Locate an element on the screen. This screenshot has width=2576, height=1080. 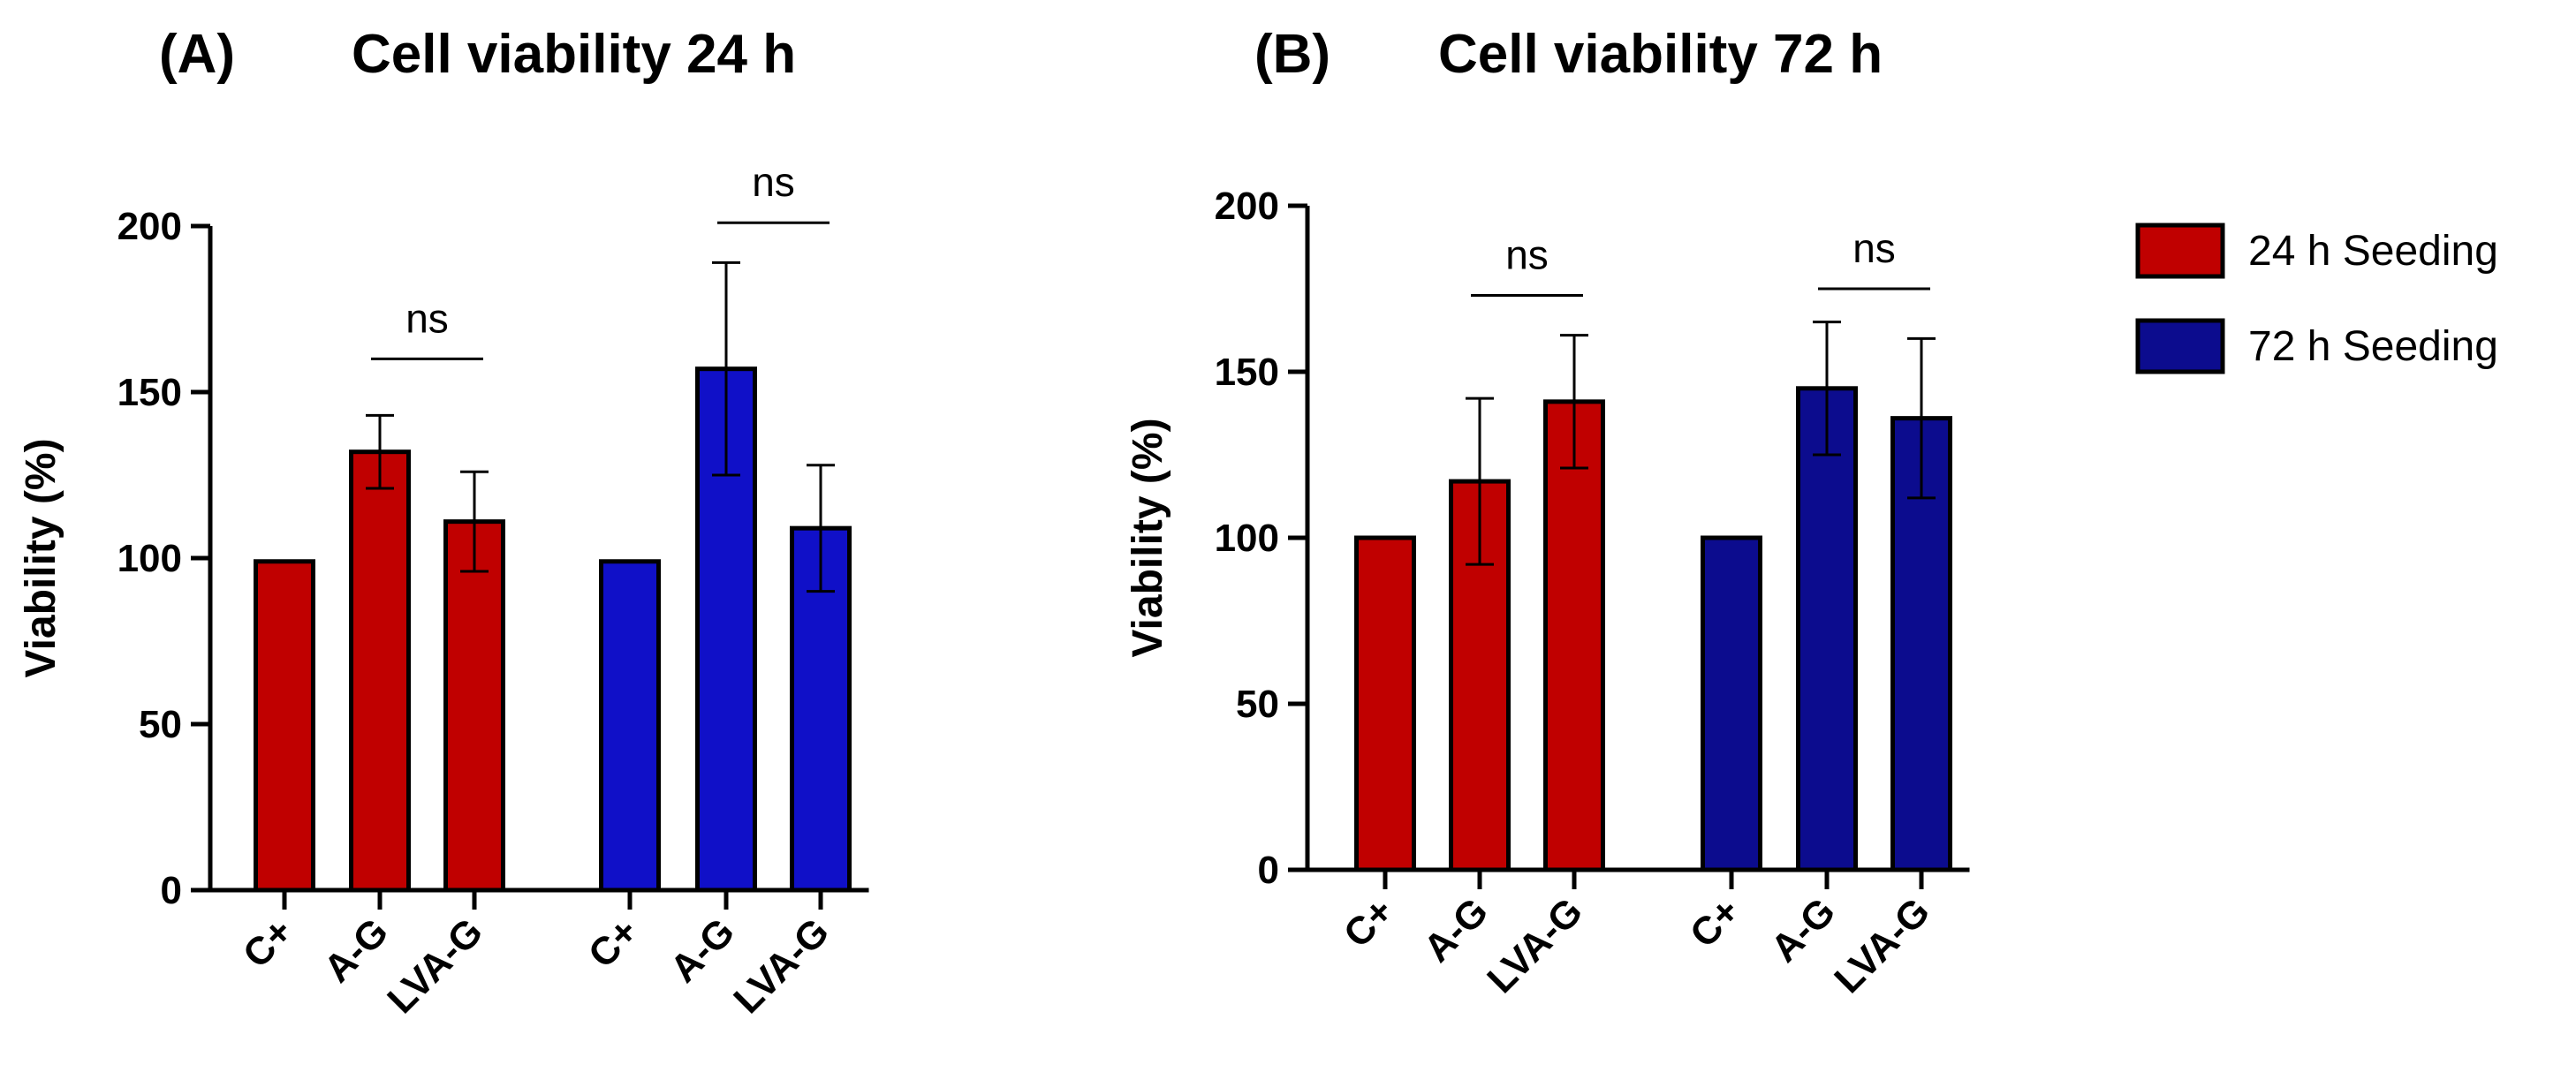
y-tick-label-b-0: 0 is located at coordinates (1269, 870).